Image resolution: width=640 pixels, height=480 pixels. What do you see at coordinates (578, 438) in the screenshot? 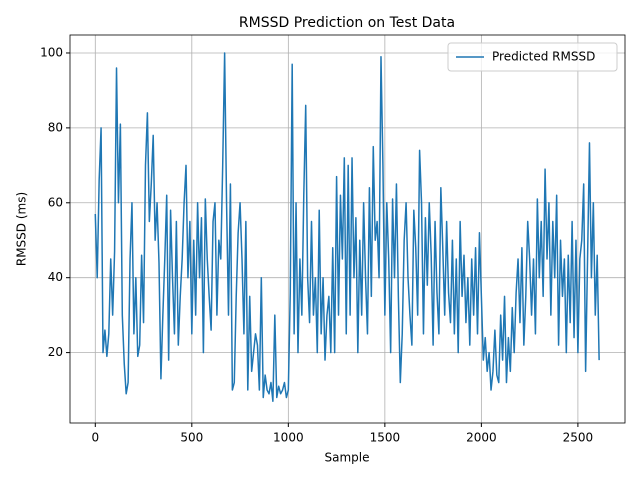
I see `x-tick-label: 2500` at bounding box center [578, 438].